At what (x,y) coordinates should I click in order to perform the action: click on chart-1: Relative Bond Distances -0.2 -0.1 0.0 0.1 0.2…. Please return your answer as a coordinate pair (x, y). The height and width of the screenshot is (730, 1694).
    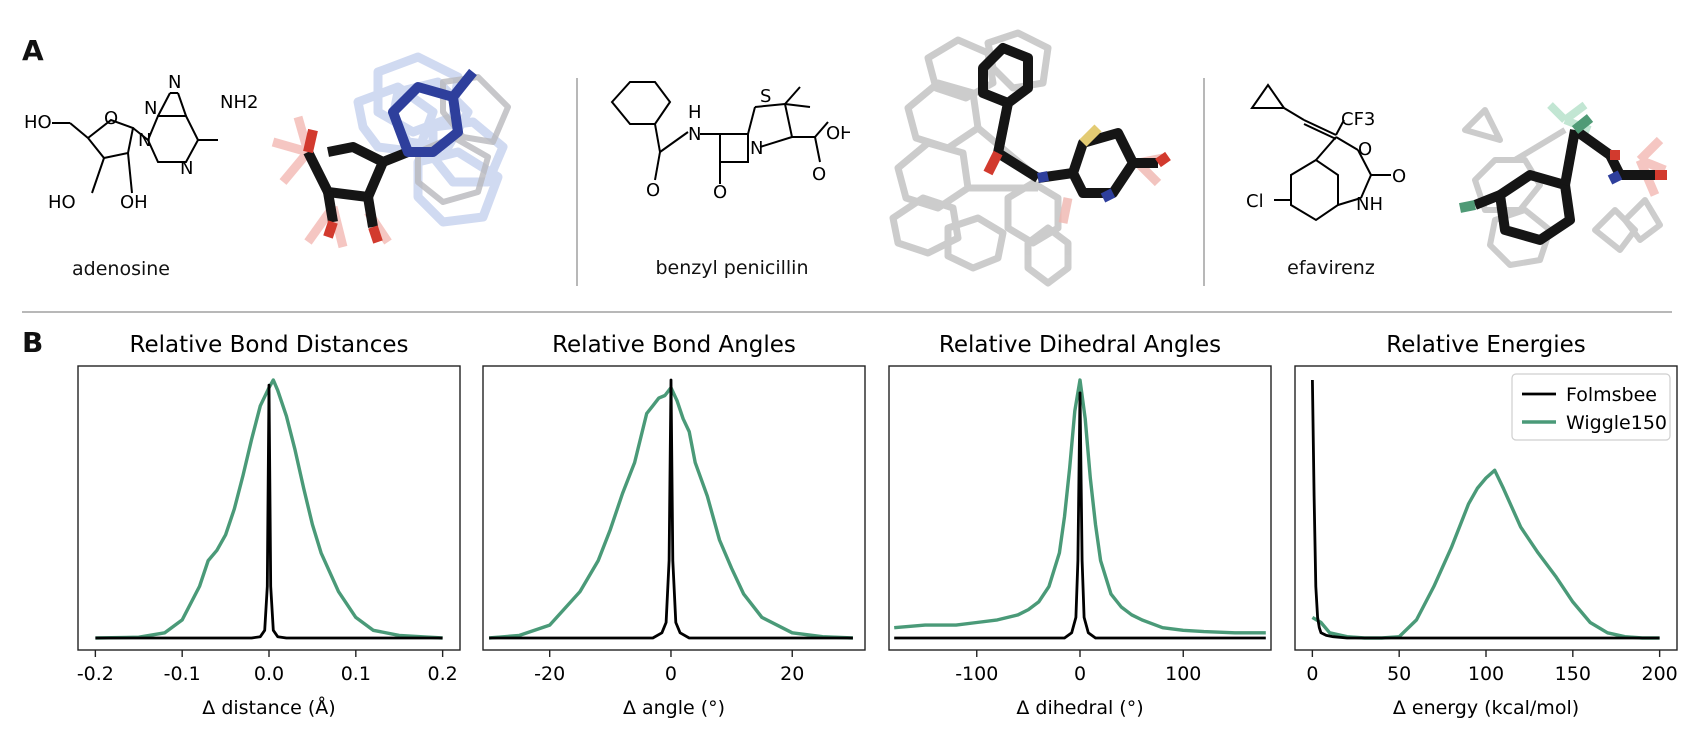
    Looking at the image, I should click on (269, 525).